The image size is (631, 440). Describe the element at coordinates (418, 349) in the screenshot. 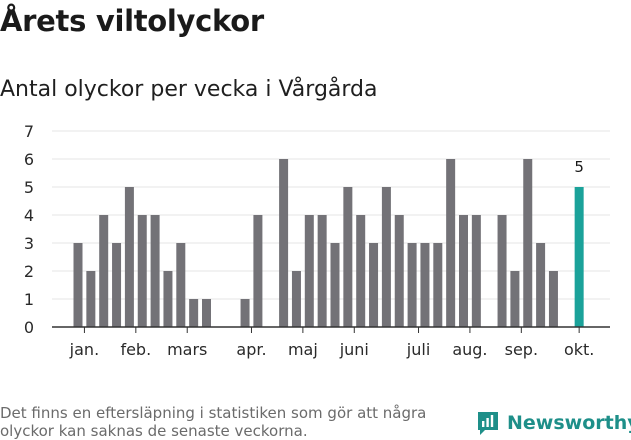

I see `x-tick-label: juli` at that location.